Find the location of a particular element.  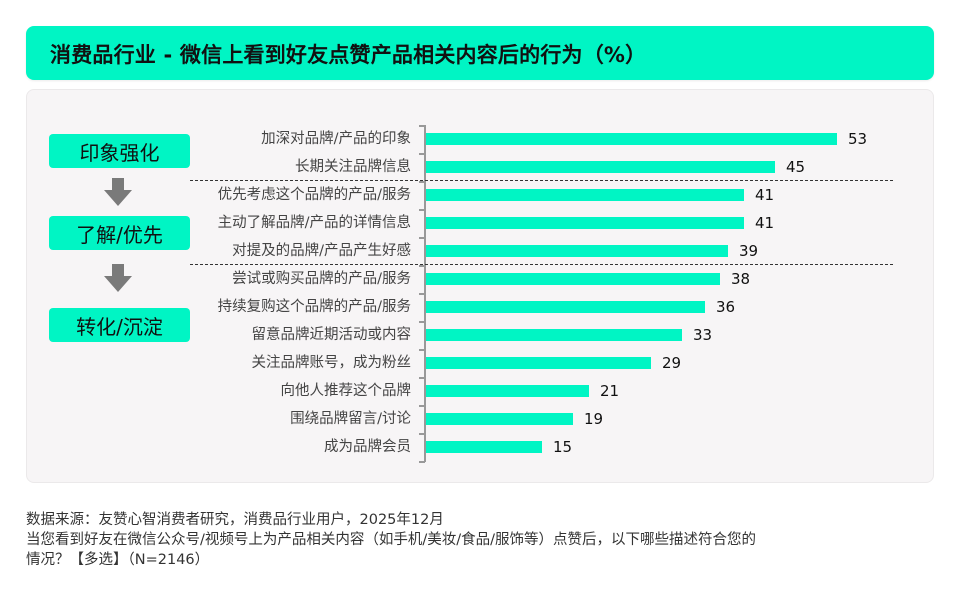

row-label: 尝试或购买品牌的产品/服务 is located at coordinates (321, 279).